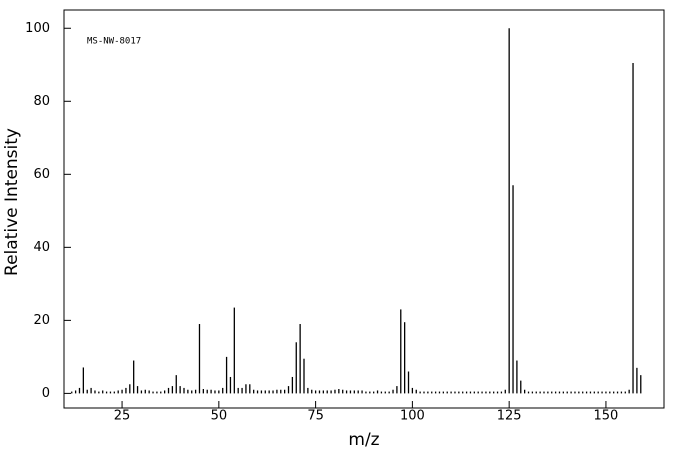  Describe the element at coordinates (41, 320) in the screenshot. I see `y-tick-label: 20` at that location.